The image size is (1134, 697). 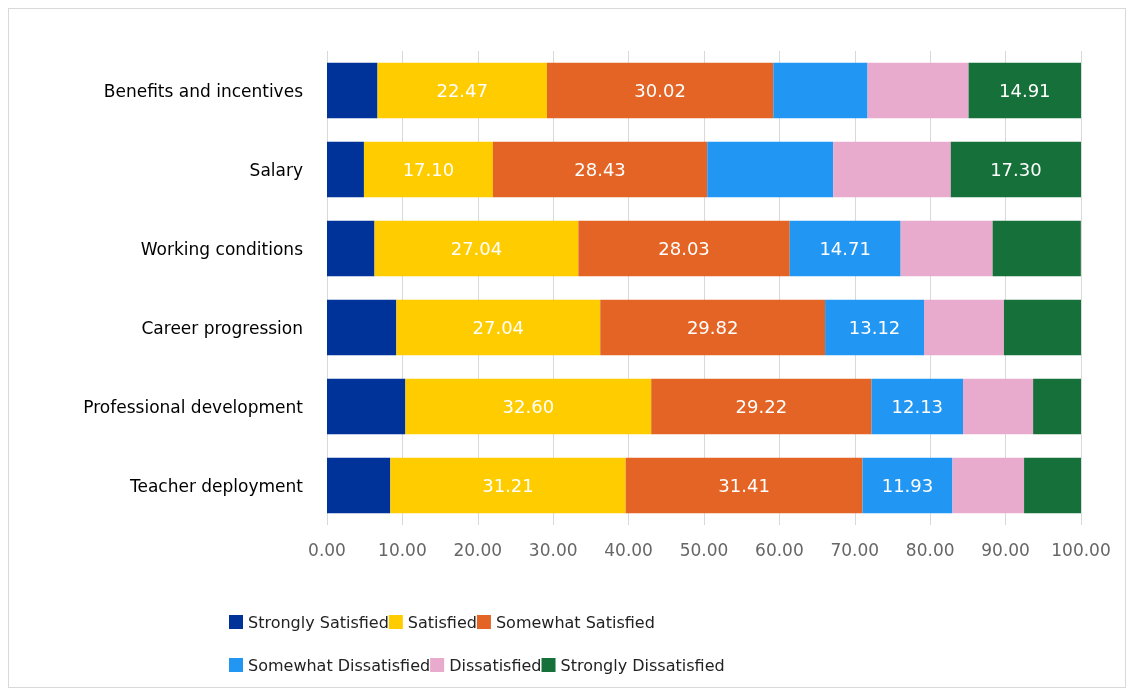 What do you see at coordinates (779, 549) in the screenshot?
I see `x-tick-label: 60.00` at bounding box center [779, 549].